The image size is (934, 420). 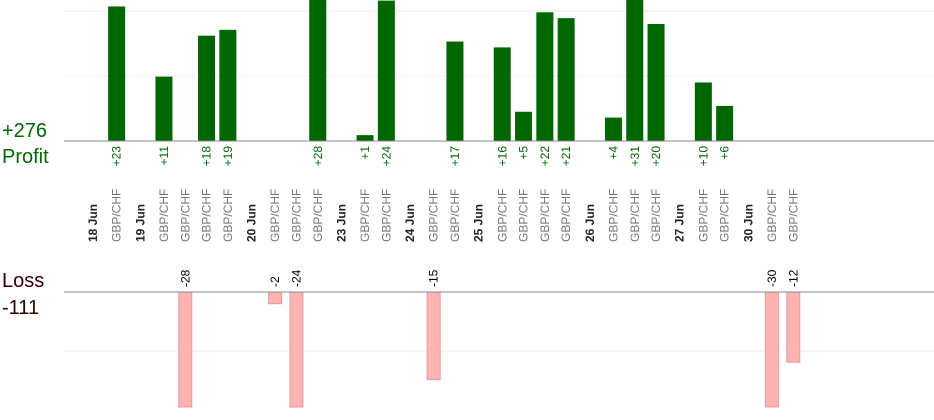 I want to click on profit-value-label: +24, so click(x=386, y=156).